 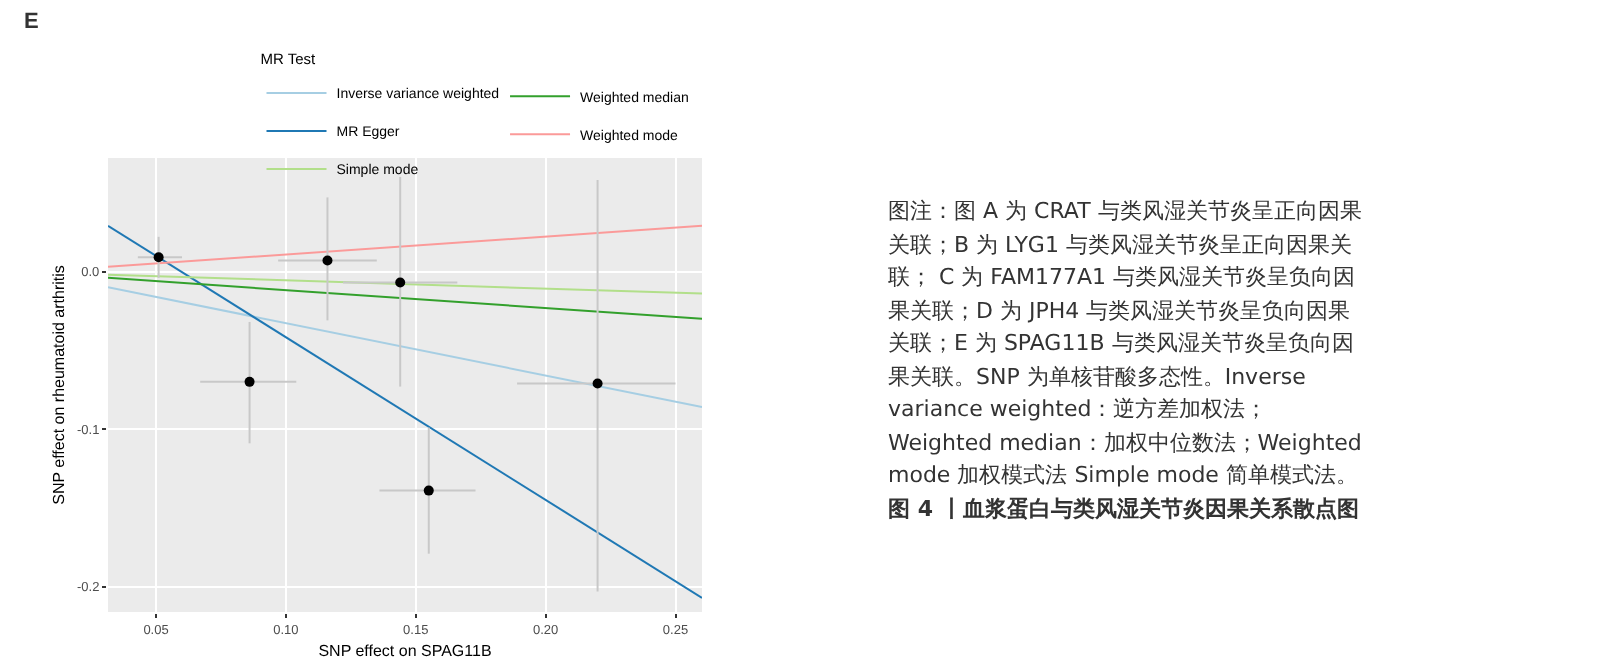 What do you see at coordinates (1124, 509) in the screenshot?
I see `caption: 图 4 丨血浆蛋白与类风湿关节炎因果关系散点图` at bounding box center [1124, 509].